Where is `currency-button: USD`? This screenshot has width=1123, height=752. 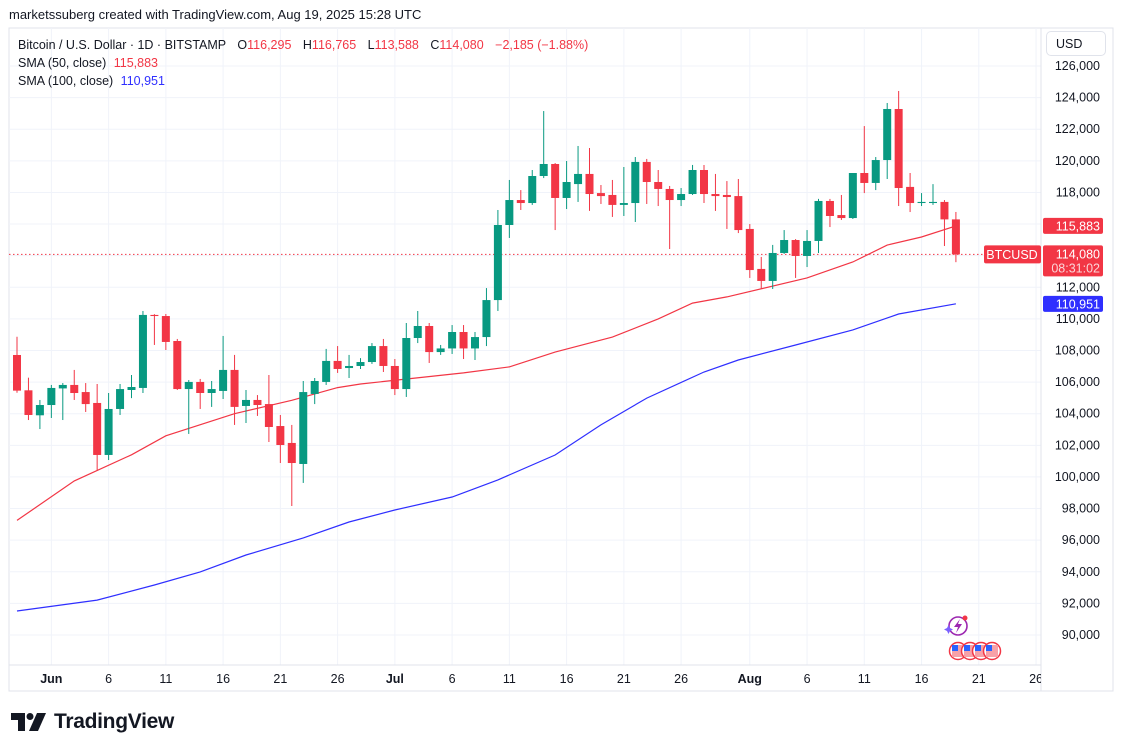 currency-button: USD is located at coordinates (1076, 43).